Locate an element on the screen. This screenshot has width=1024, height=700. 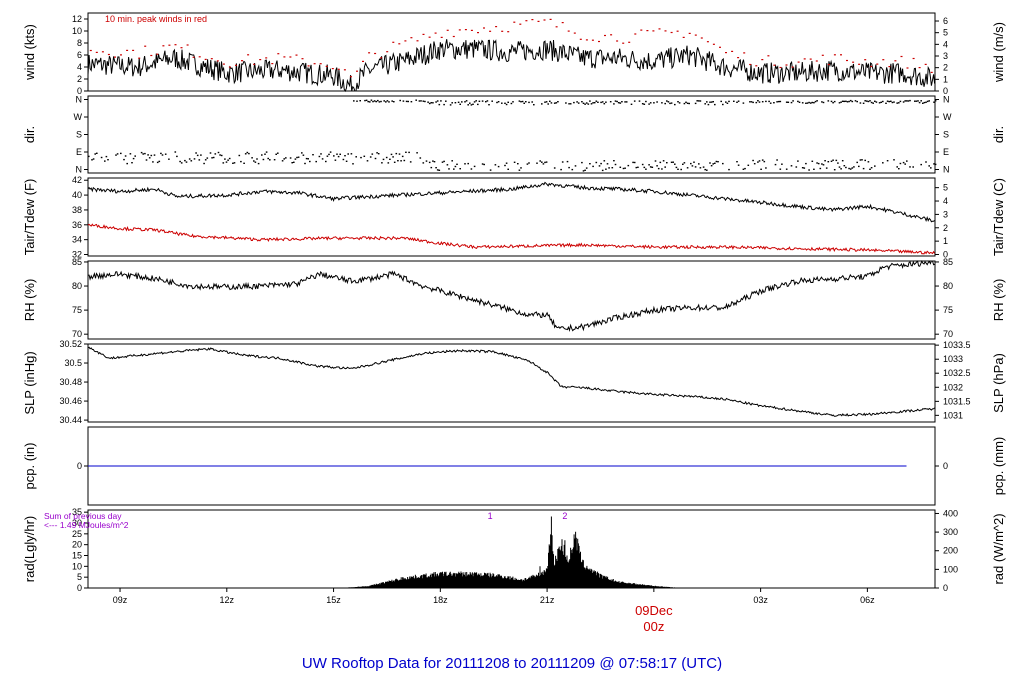
x-tick-label: 06z is located at coordinates (867, 600).